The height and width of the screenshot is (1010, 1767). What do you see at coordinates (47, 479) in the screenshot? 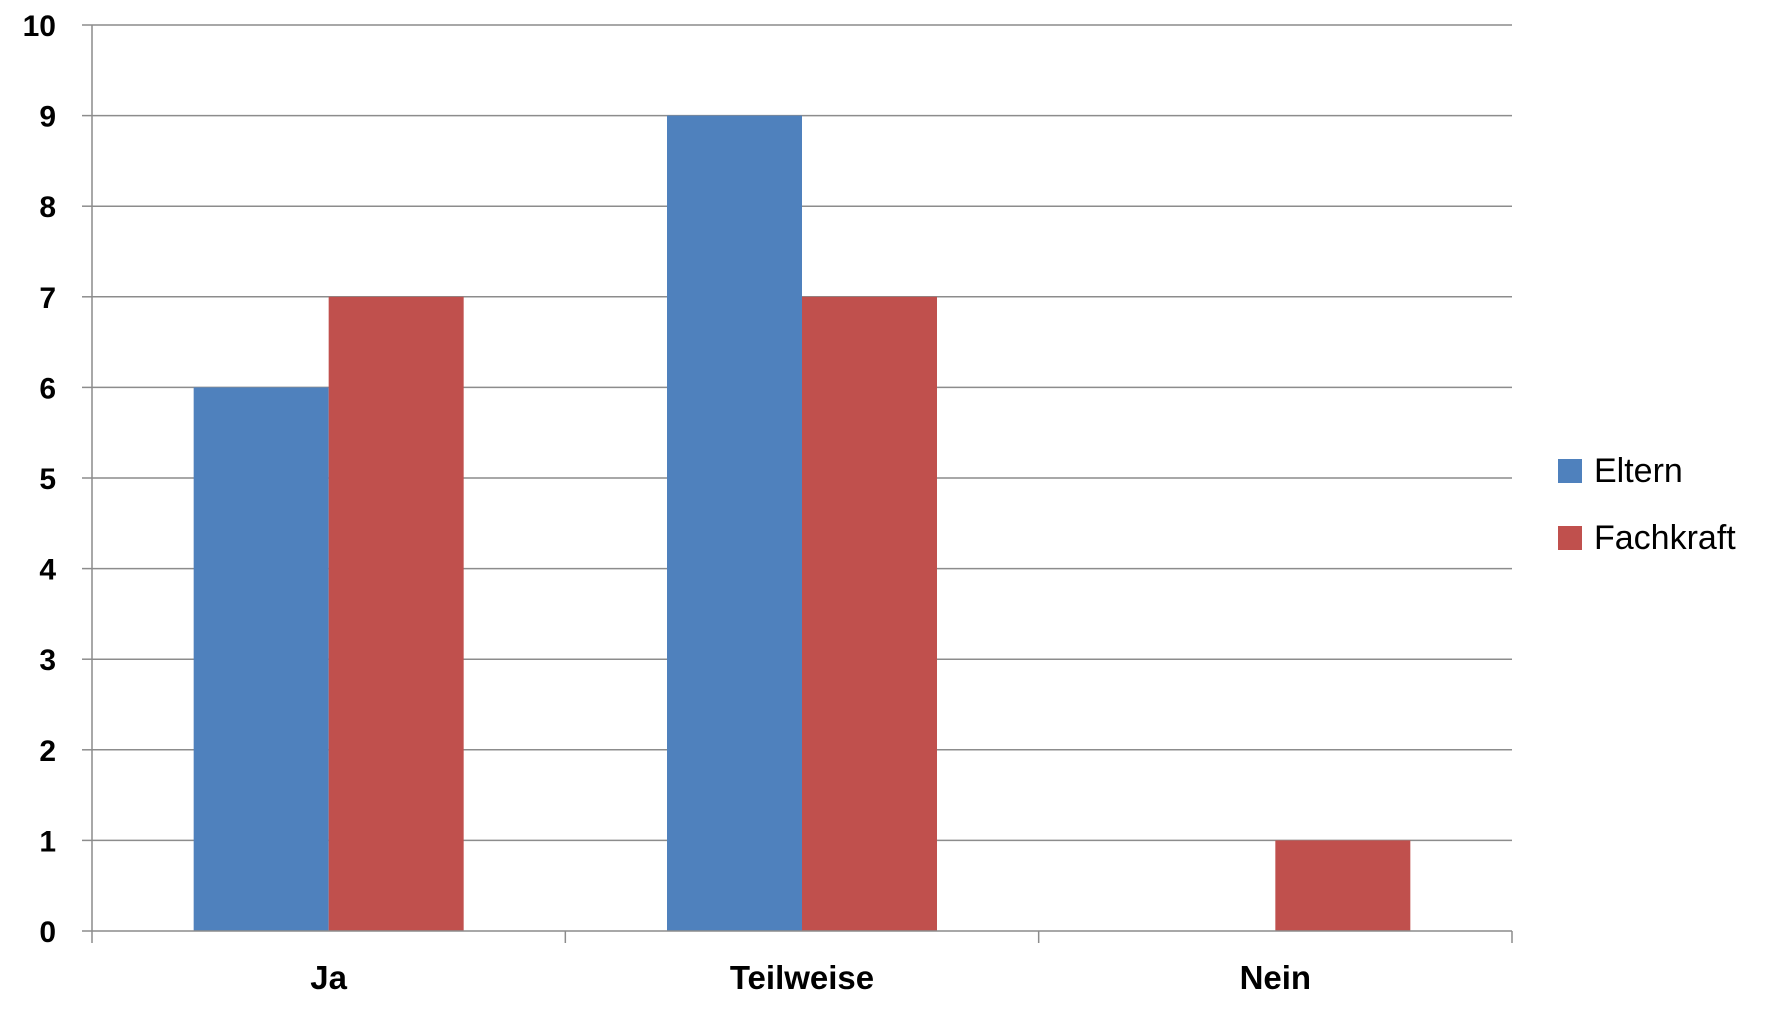
I see `y-tick-label: 5` at bounding box center [47, 479].